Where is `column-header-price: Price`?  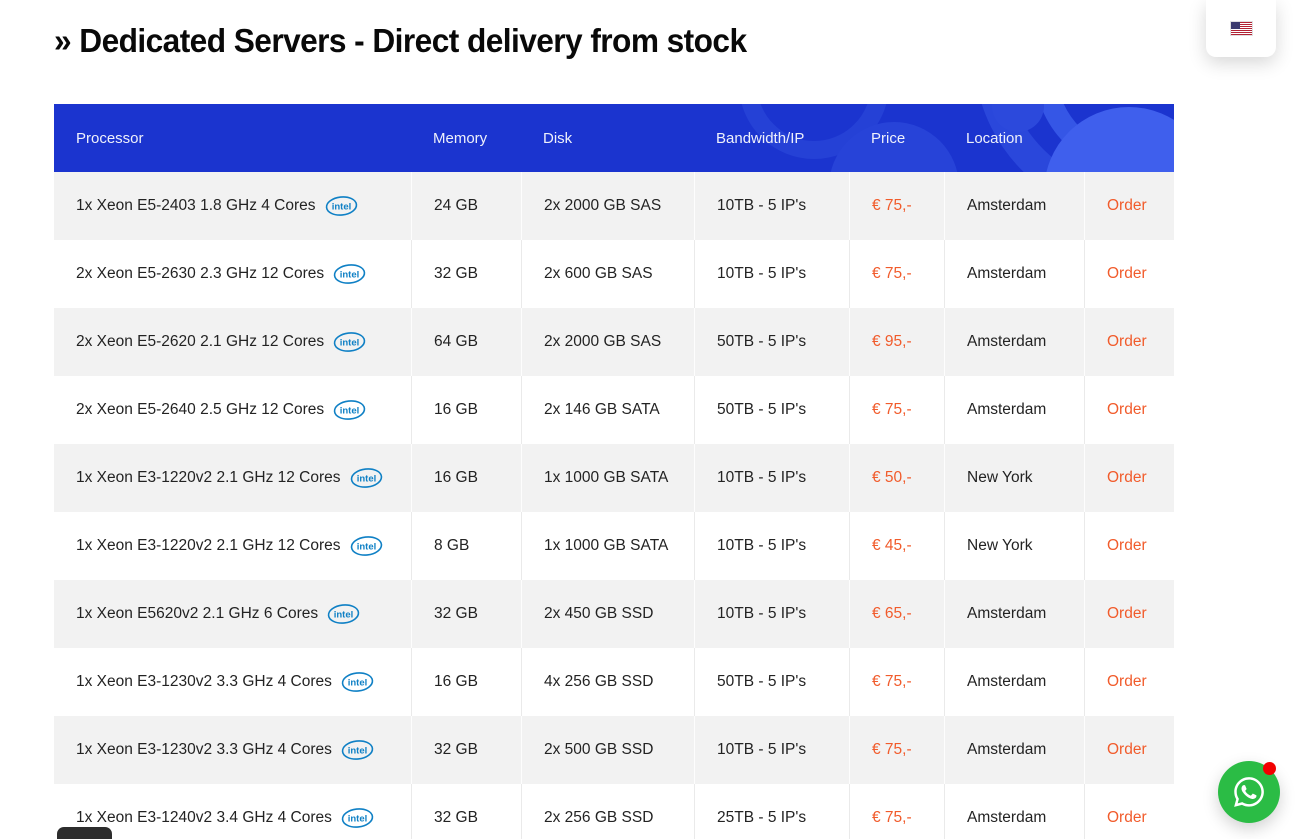
column-header-price: Price is located at coordinates (888, 138).